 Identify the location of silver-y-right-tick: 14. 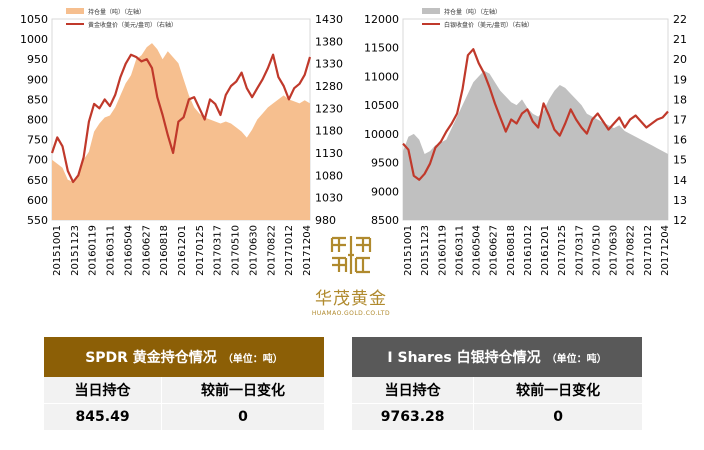
(680, 180).